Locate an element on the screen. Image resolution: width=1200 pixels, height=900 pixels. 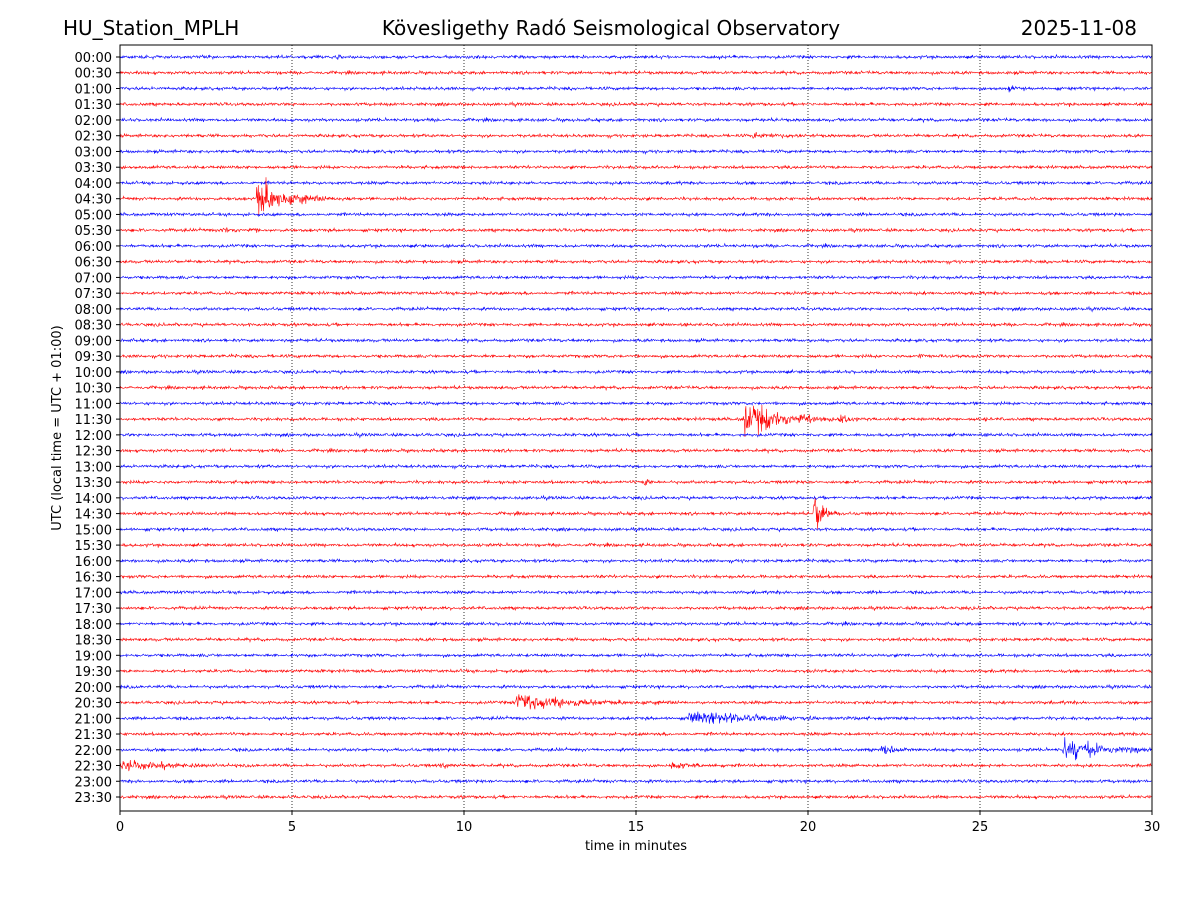
y-tick-label: 10:30 is located at coordinates (93, 389).